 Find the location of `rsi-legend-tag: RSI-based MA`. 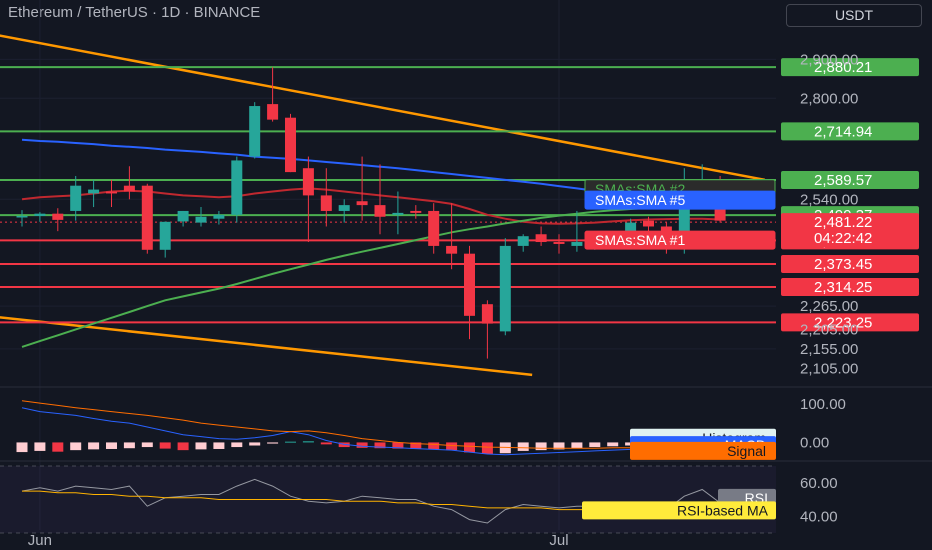

rsi-legend-tag: RSI-based MA is located at coordinates (679, 510).